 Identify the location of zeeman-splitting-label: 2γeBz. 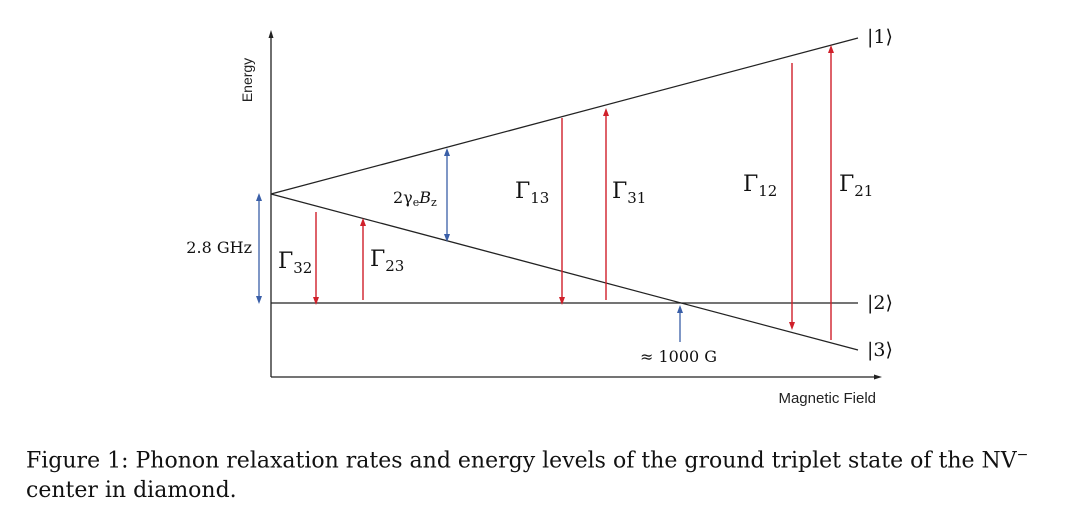
(415, 198).